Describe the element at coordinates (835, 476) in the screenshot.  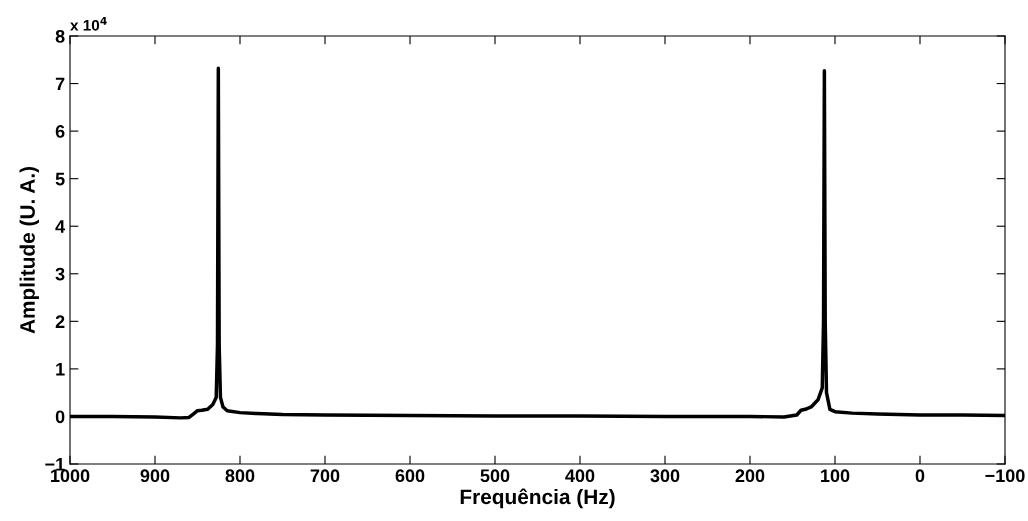
I see `x-tick-label: 100` at that location.